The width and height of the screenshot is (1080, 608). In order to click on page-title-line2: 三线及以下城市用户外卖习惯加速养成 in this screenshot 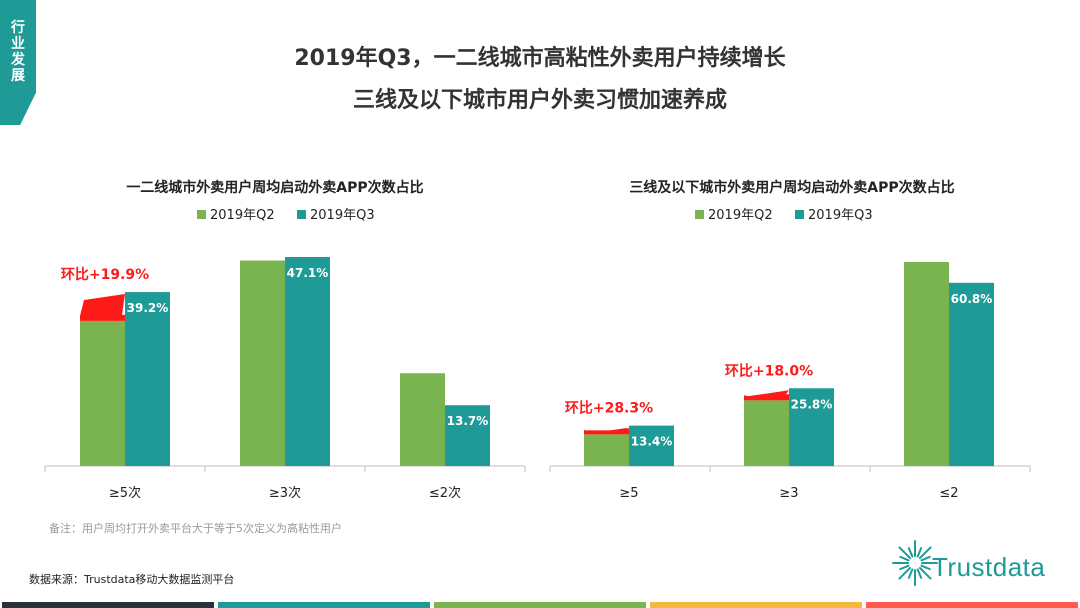, I will do `click(539, 100)`.